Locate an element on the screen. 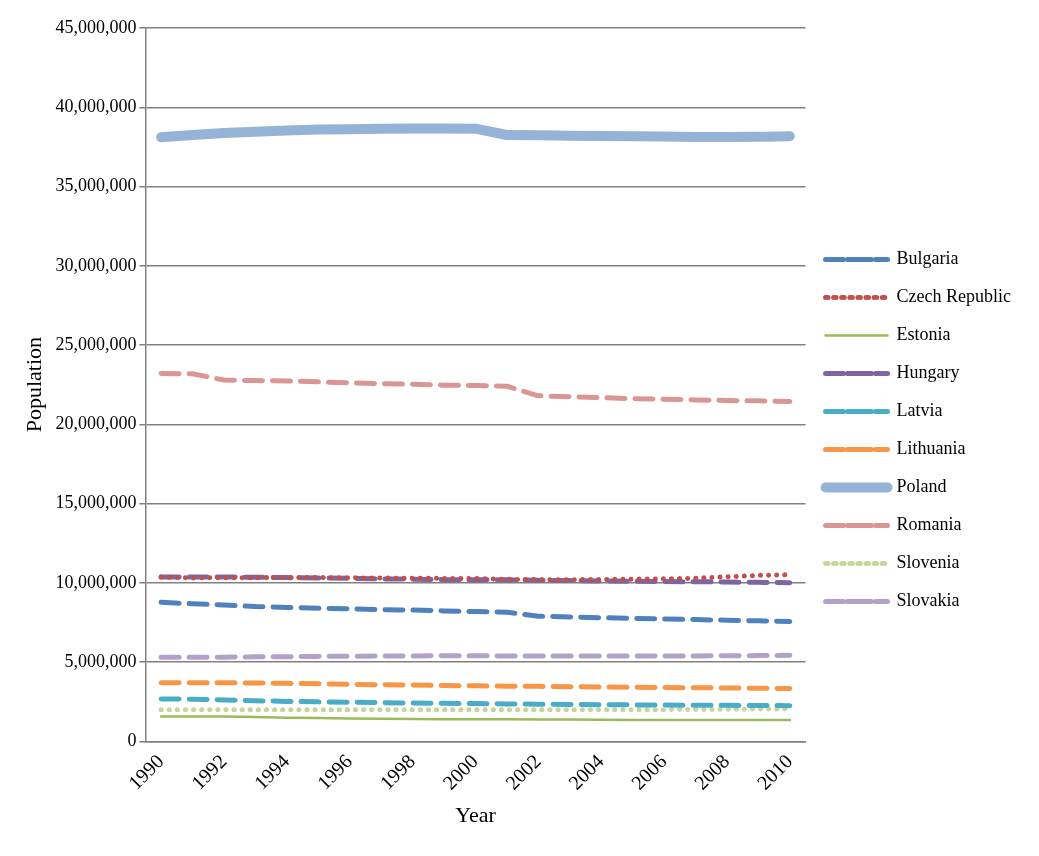  legend-label: Romania is located at coordinates (929, 524).